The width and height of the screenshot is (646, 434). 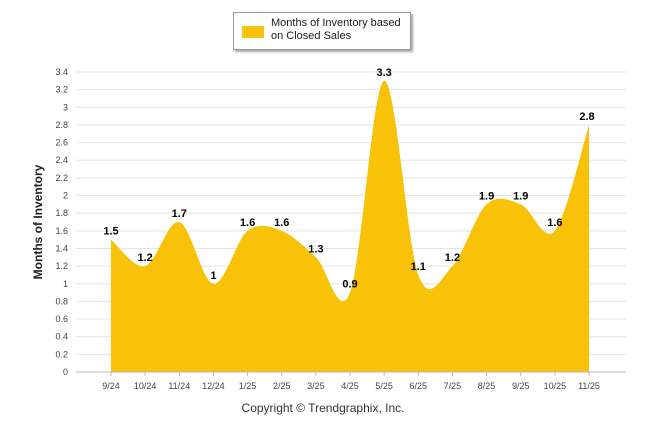 What do you see at coordinates (61, 178) in the screenshot?
I see `y-tick-label: 2.2` at bounding box center [61, 178].